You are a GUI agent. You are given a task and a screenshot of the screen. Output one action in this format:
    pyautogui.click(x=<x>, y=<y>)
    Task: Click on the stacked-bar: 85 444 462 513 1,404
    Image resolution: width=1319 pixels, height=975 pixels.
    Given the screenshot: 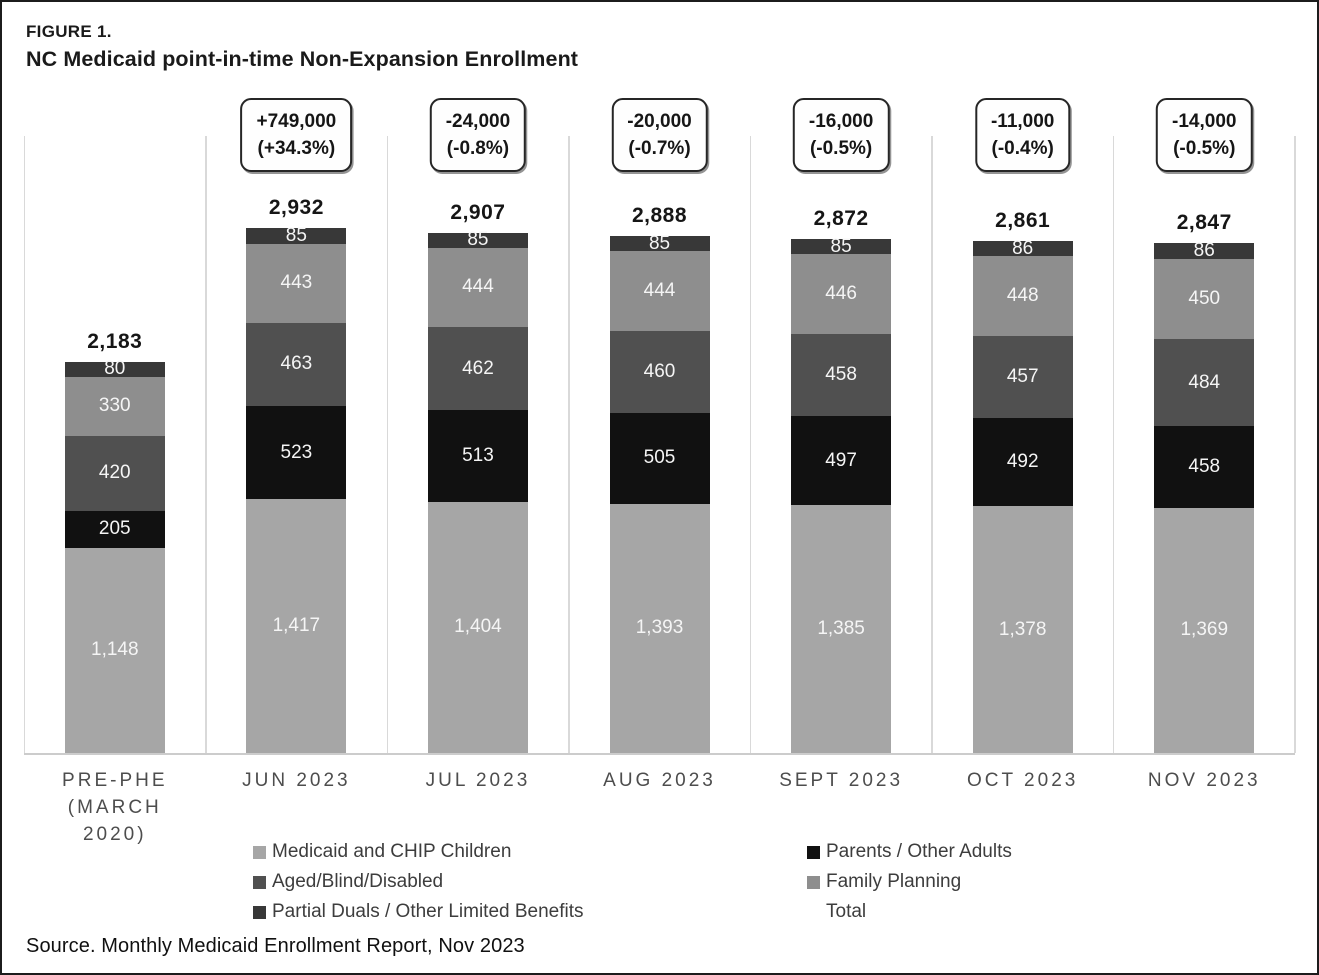 What is the action you would take?
    pyautogui.click(x=477, y=491)
    